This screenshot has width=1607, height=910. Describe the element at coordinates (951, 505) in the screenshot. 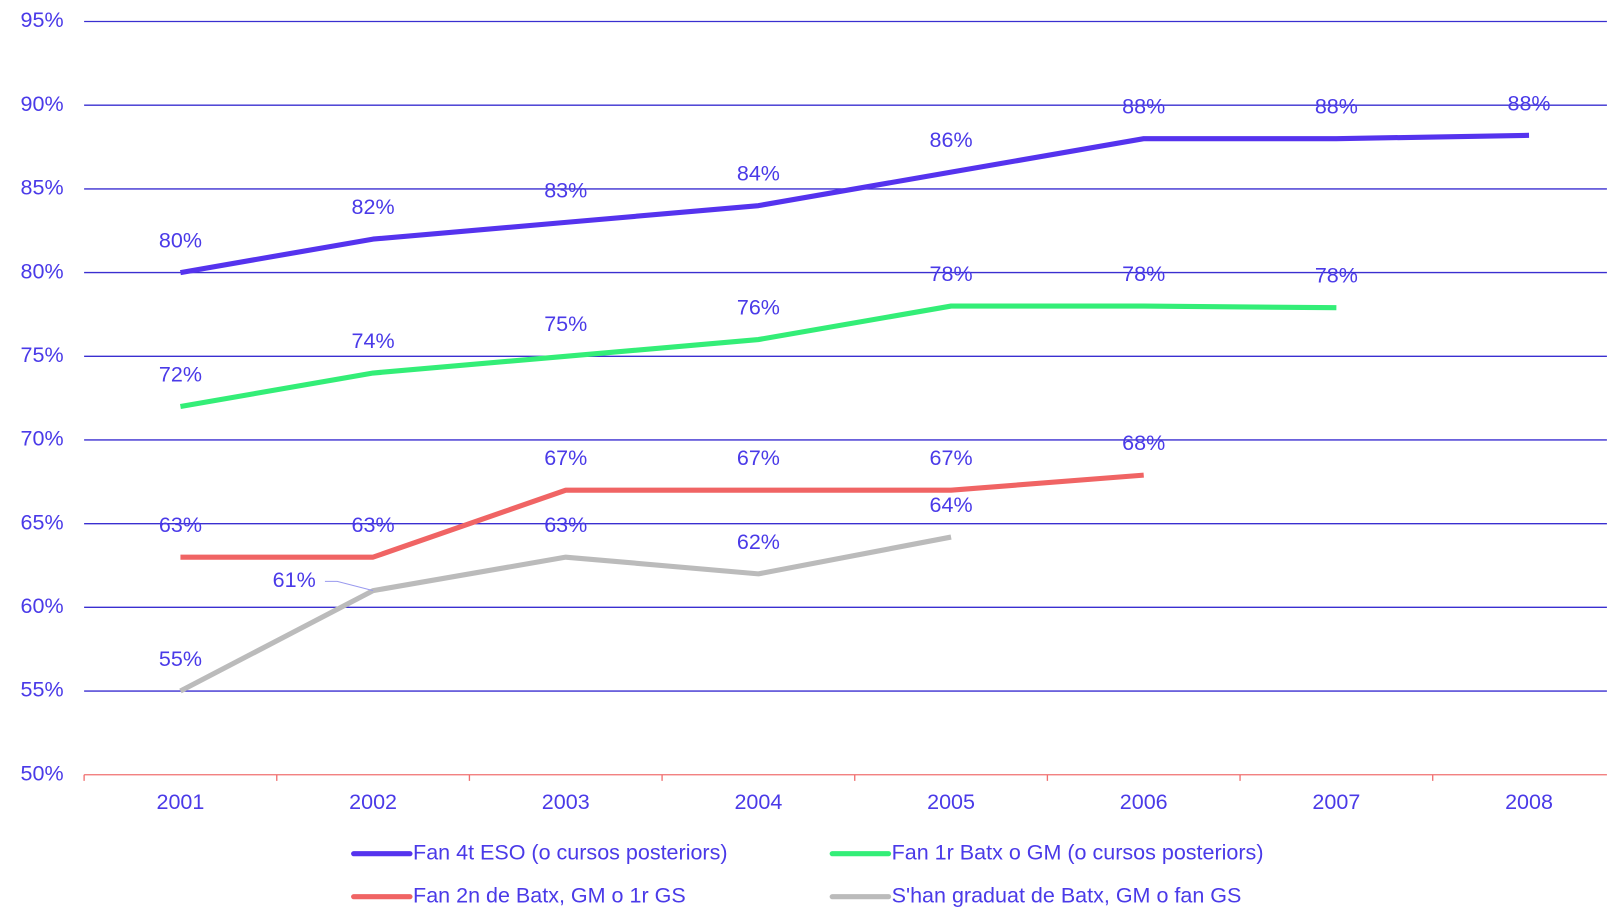

I see `data-label: 64%` at that location.